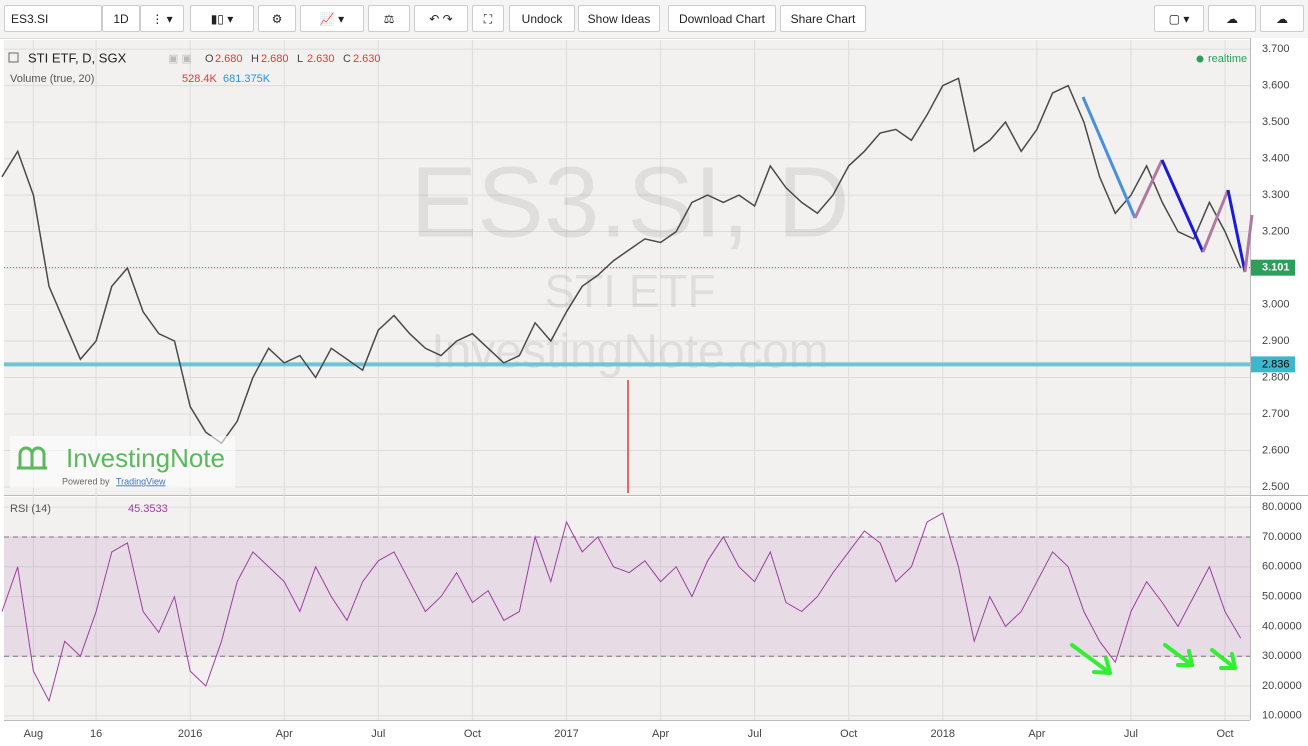 The height and width of the screenshot is (746, 1308). I want to click on chart-style: ▮▯ ▾, so click(222, 18).